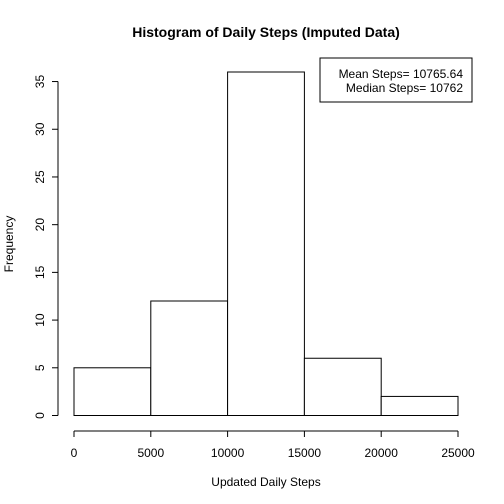 The height and width of the screenshot is (504, 504). I want to click on y-axis: 0 5 10 15 20 25 30 35, so click(46, 247).